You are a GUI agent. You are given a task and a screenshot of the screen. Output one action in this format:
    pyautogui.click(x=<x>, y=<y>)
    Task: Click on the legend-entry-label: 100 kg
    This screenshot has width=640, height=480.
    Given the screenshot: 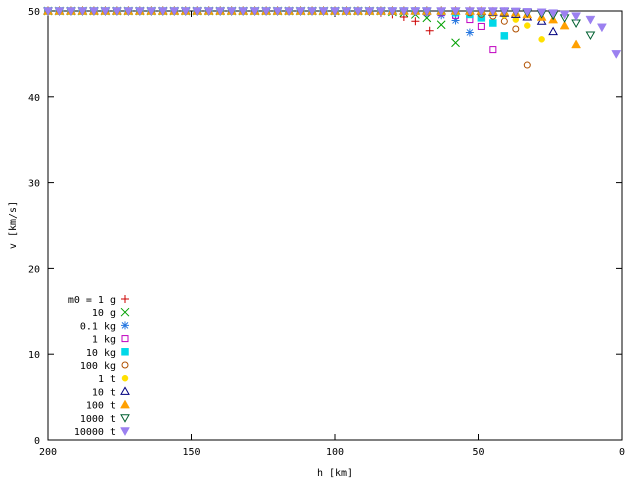 What is the action you would take?
    pyautogui.click(x=98, y=366)
    